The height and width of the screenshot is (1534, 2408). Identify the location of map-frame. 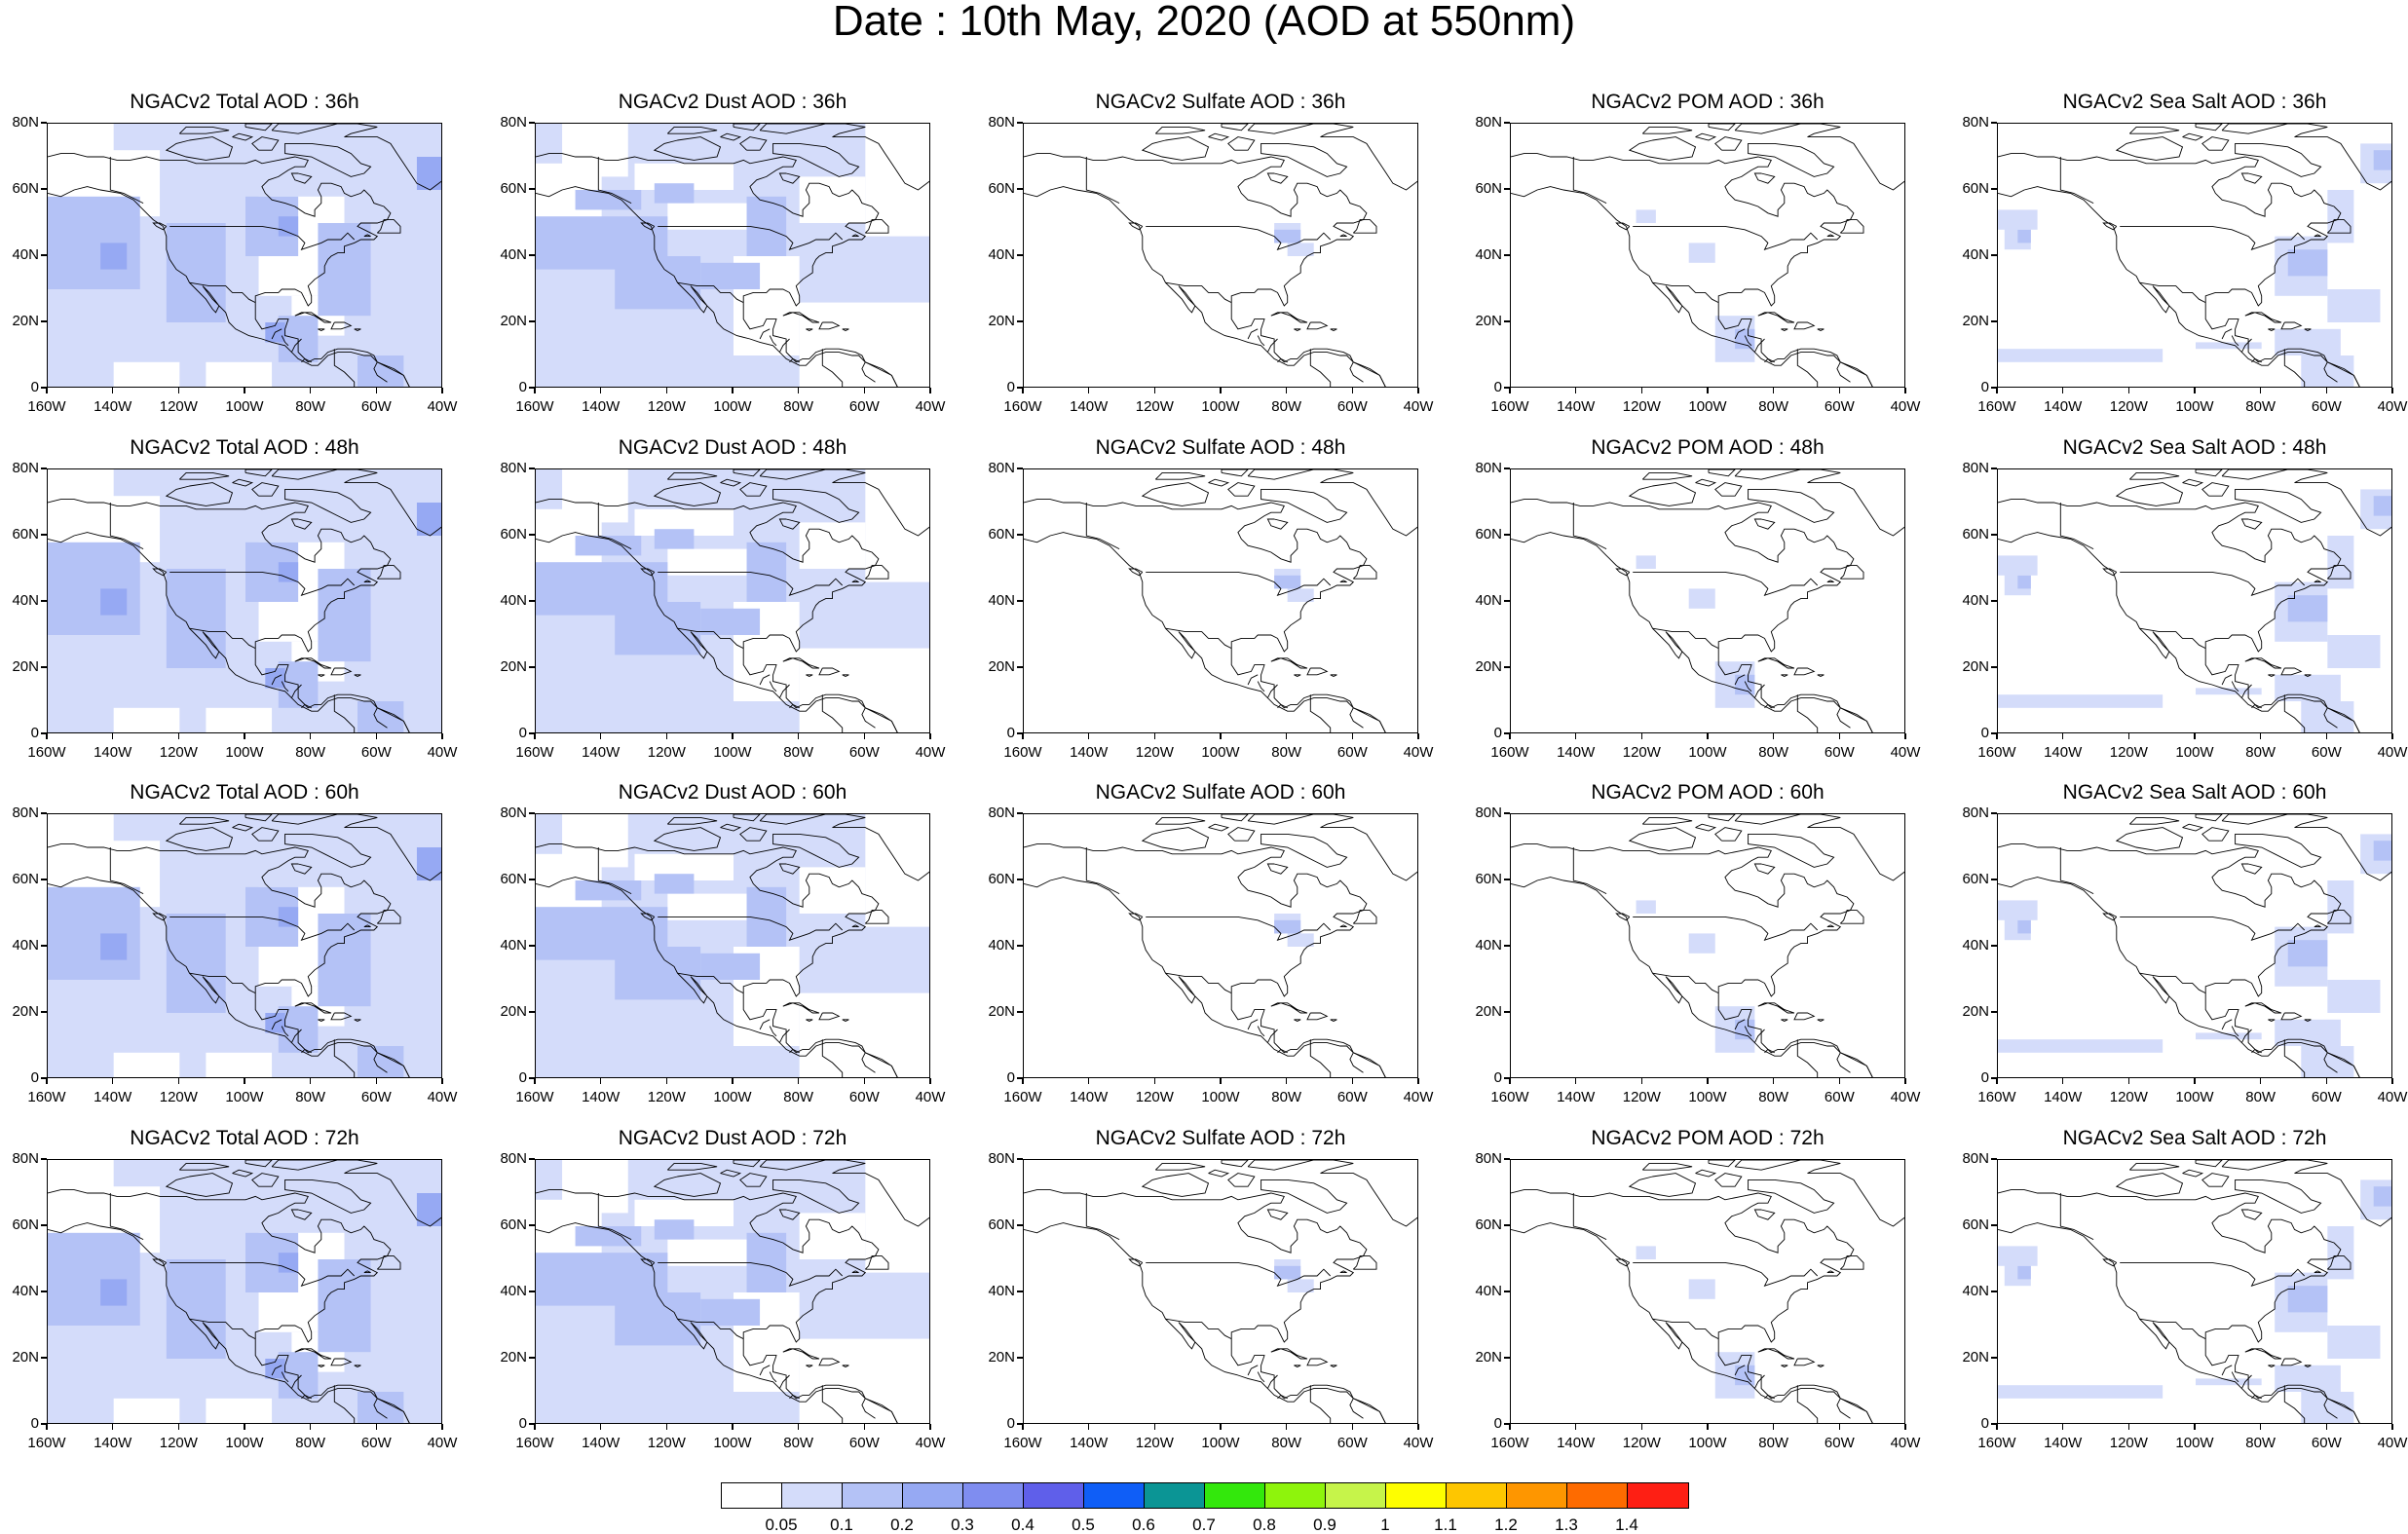
(732, 256).